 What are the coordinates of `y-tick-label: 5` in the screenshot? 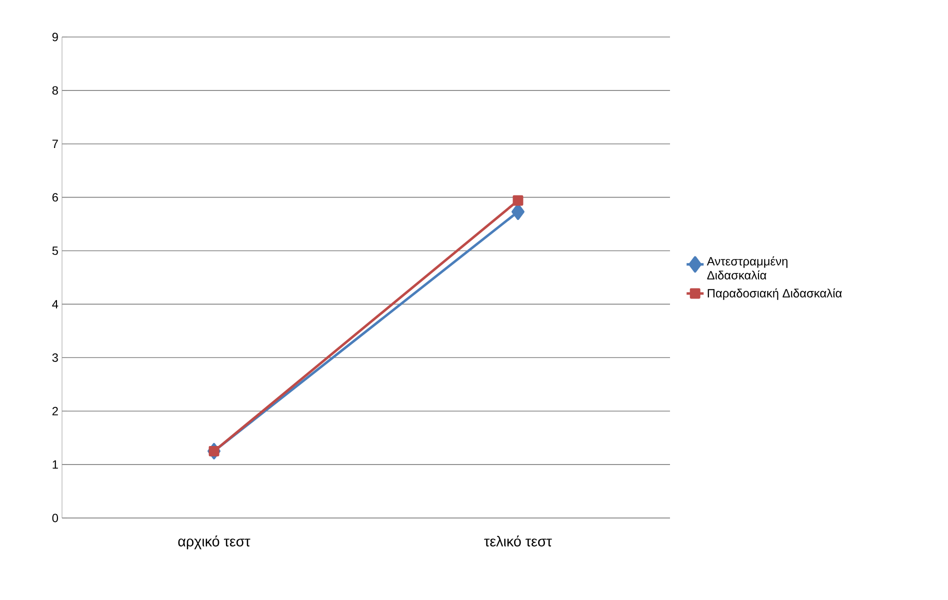 It's located at (55, 250).